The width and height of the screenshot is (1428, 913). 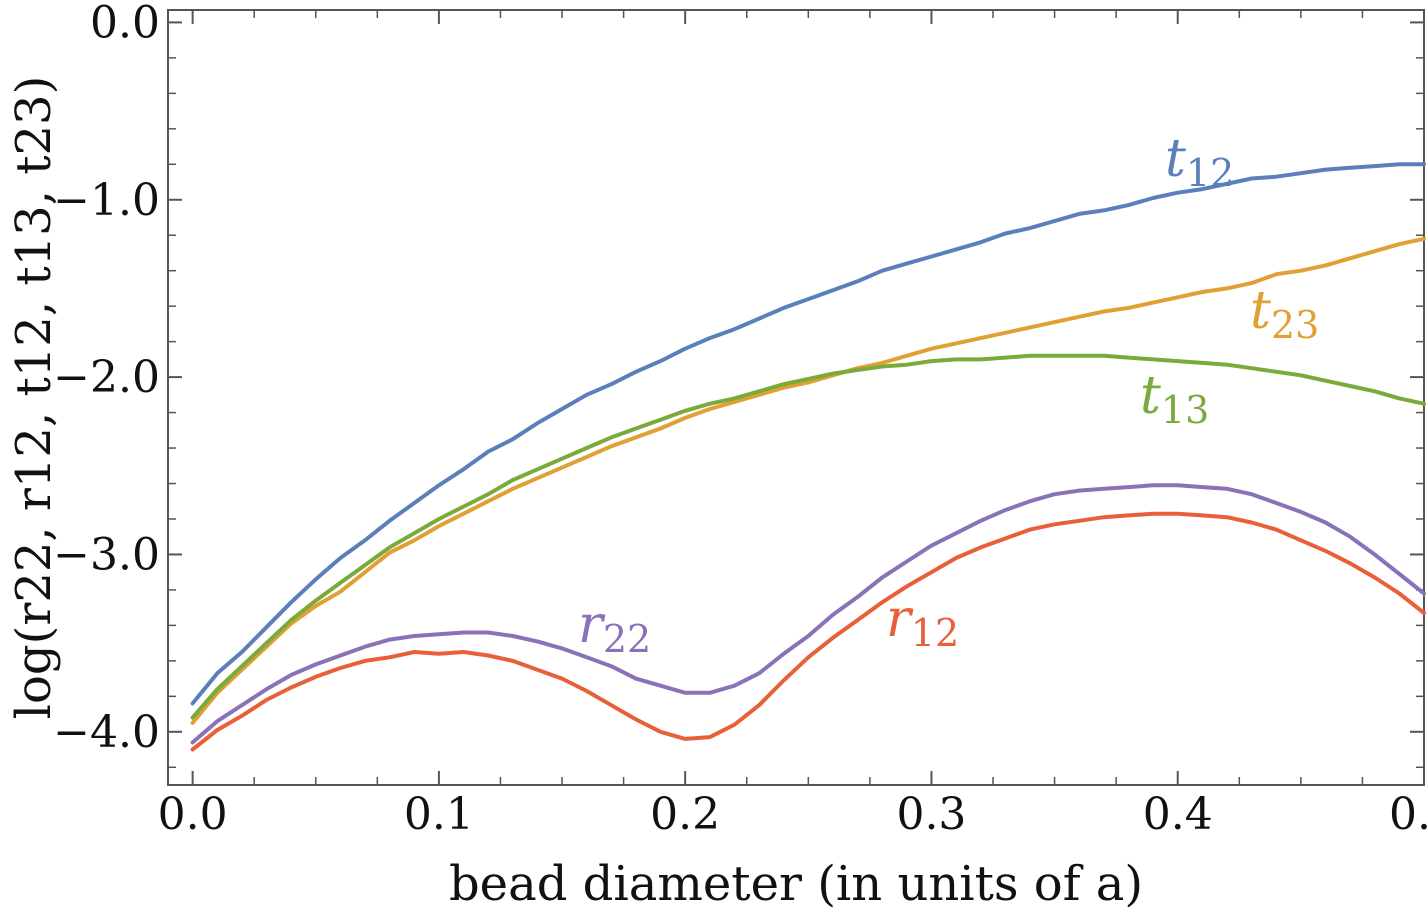 What do you see at coordinates (796, 884) in the screenshot?
I see `x-axis-label: bead diameter (in units of a)` at bounding box center [796, 884].